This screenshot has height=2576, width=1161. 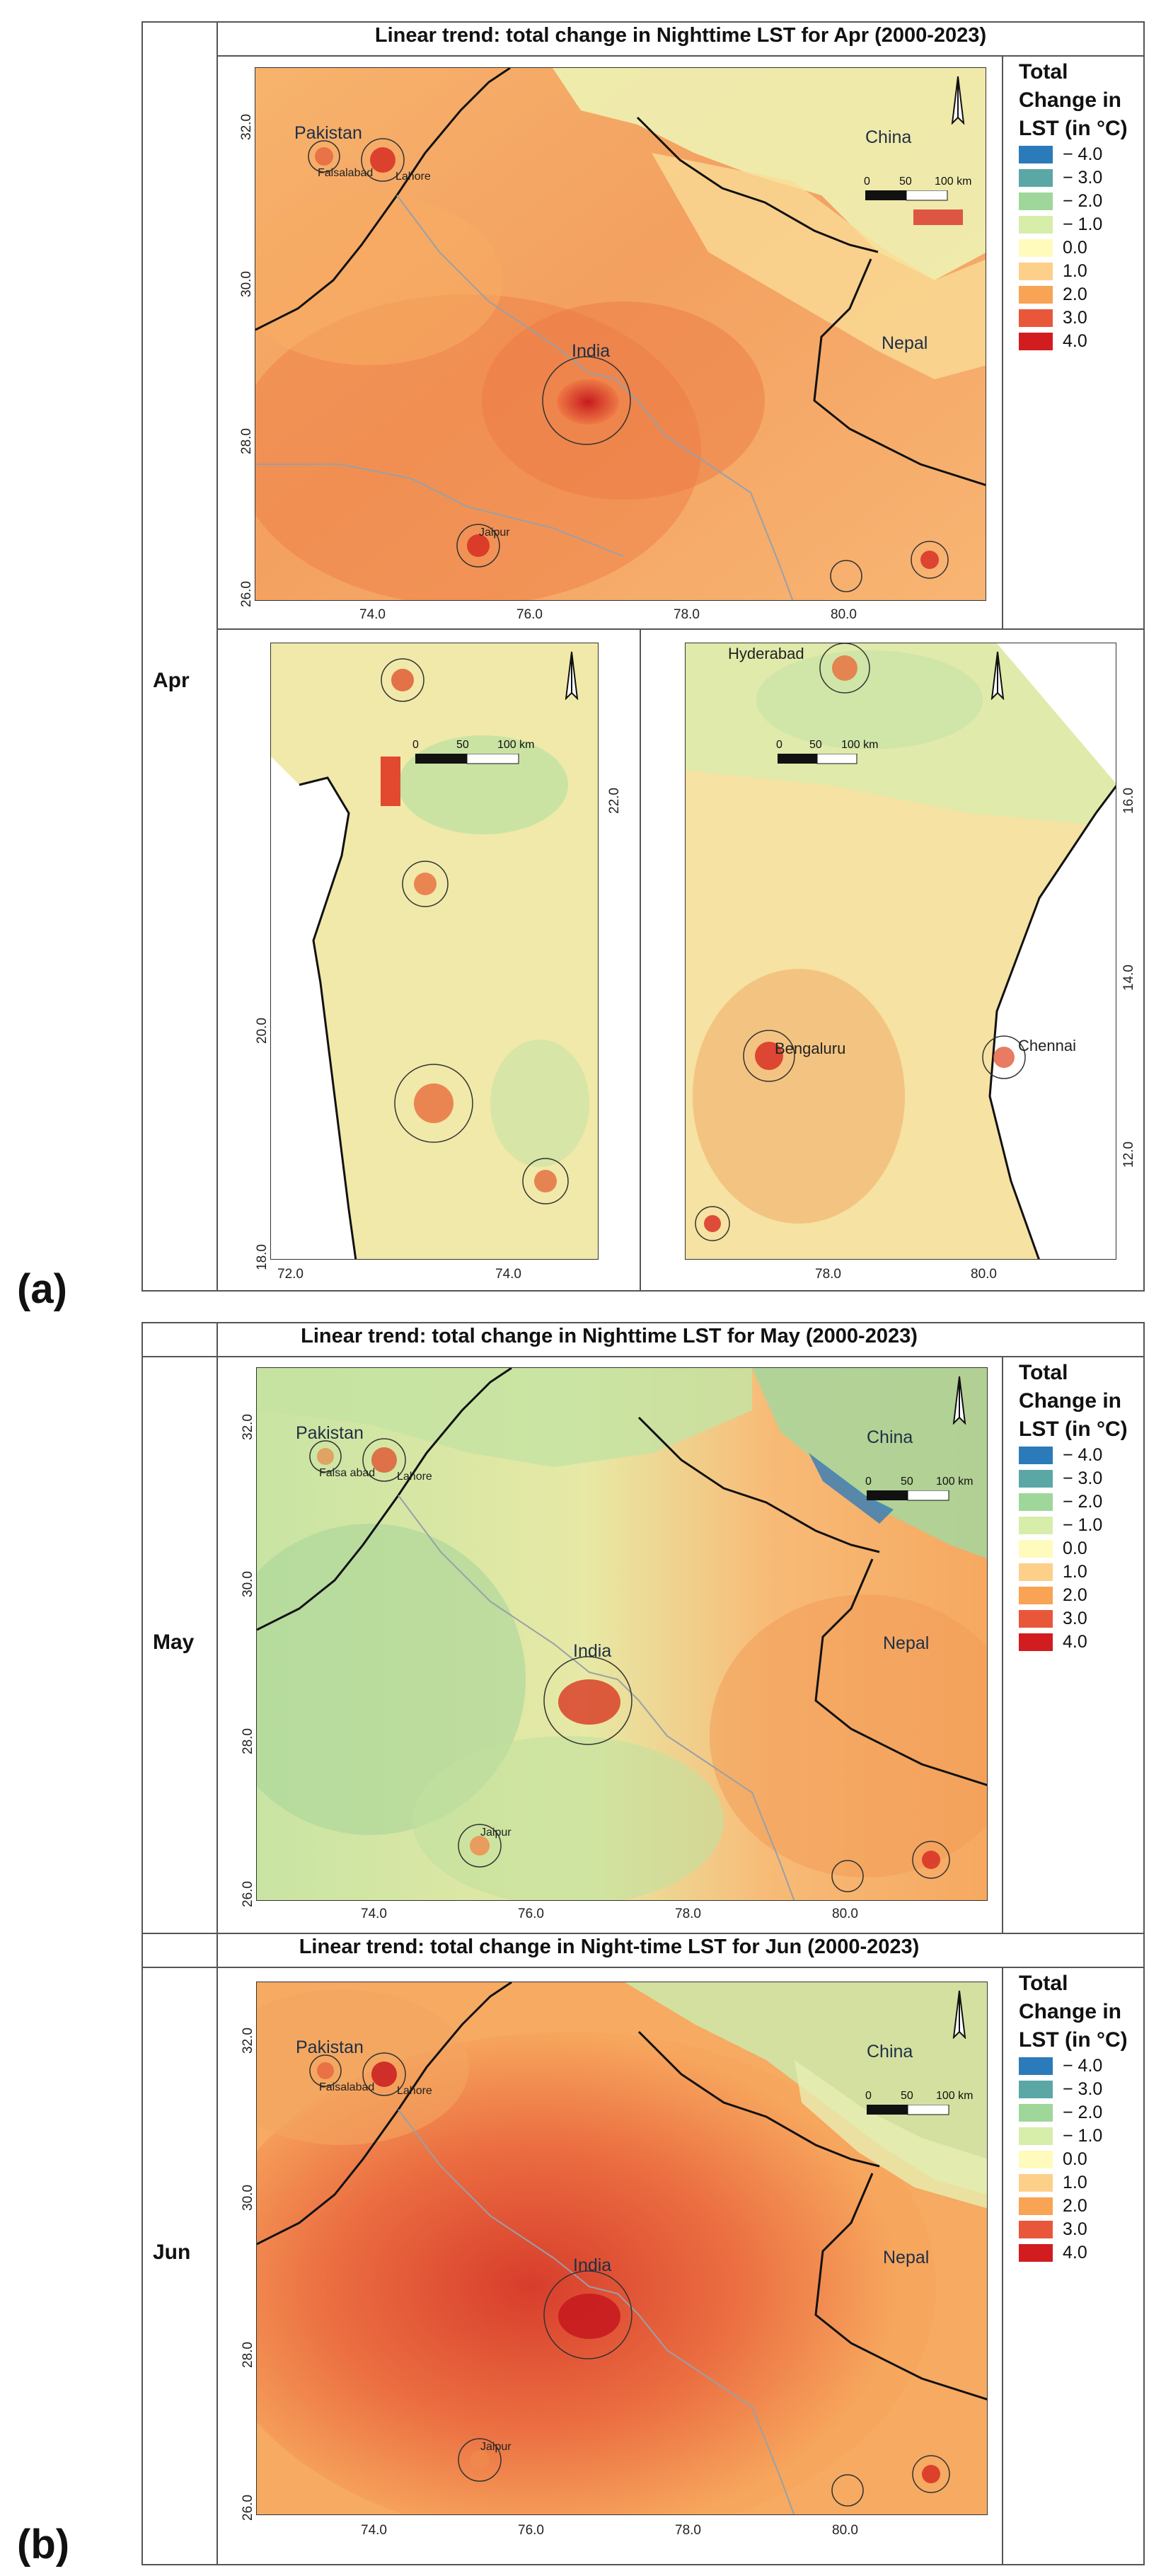 I want to click on legend-label: − 4.0, so click(x=1083, y=2066).